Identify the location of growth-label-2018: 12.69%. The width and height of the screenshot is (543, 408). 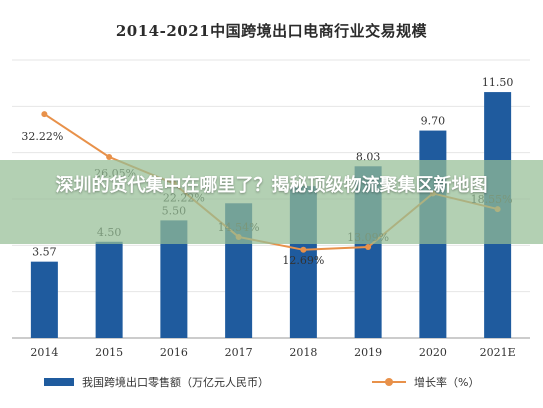
(303, 260).